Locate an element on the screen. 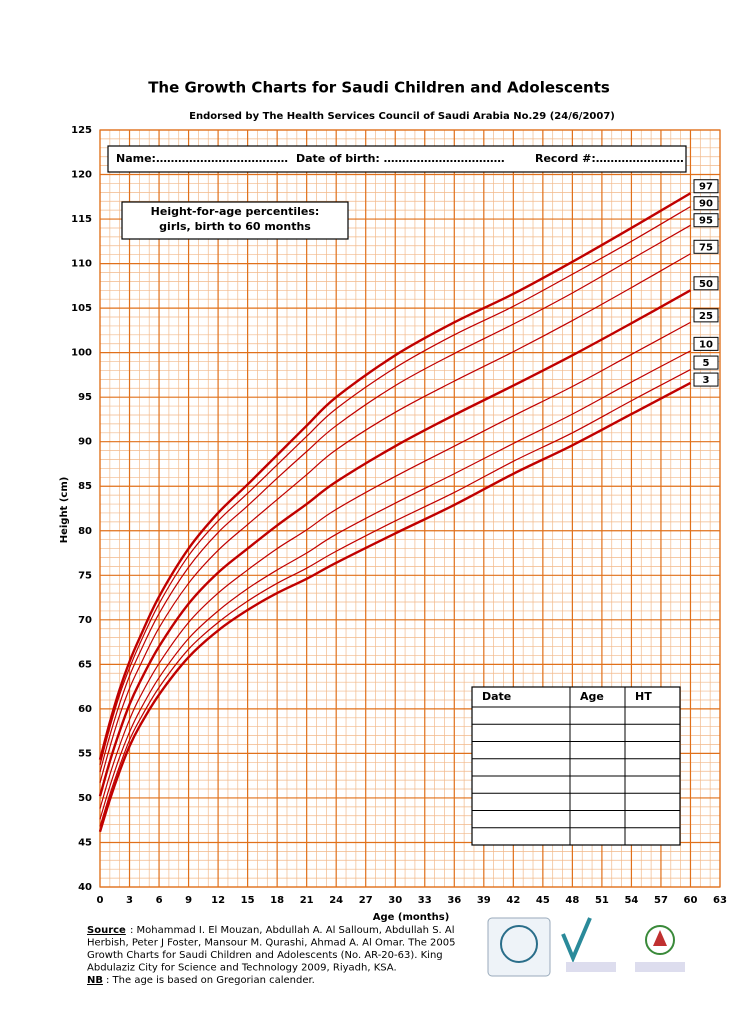 The height and width of the screenshot is (1024, 749). y-tick-label: 50 is located at coordinates (85, 798).